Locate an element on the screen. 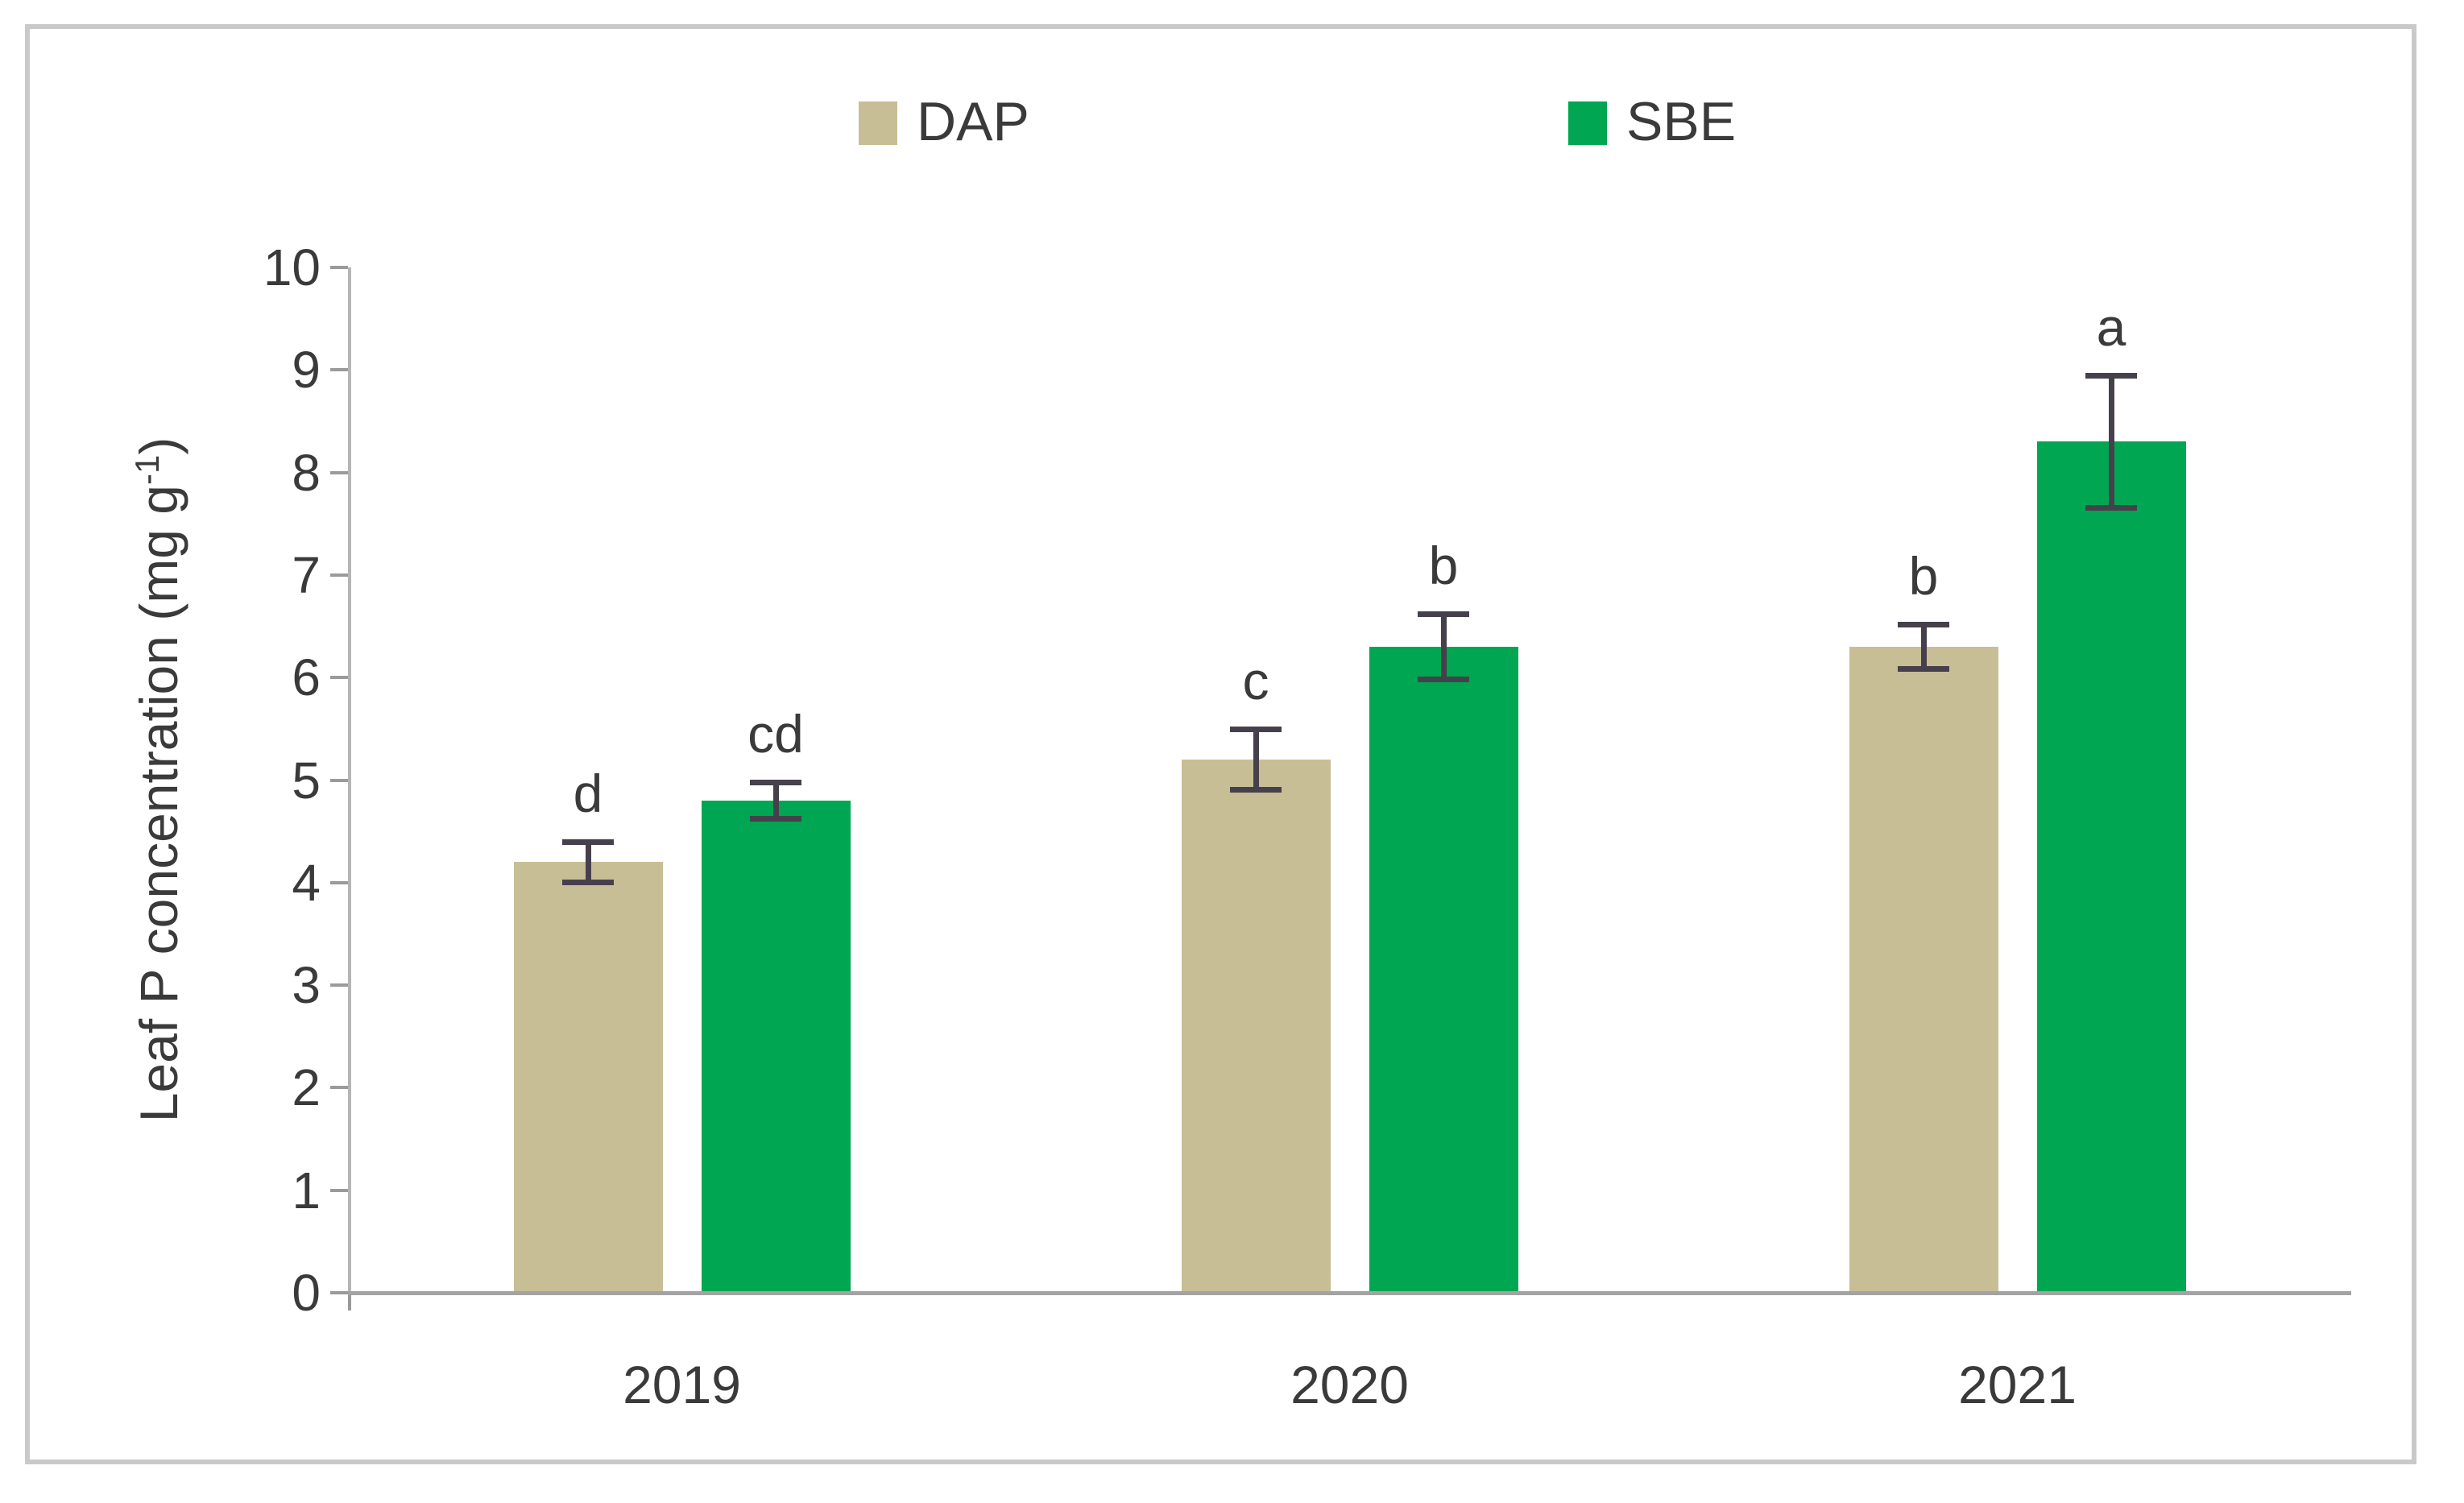 Image resolution: width=2464 pixels, height=1503 pixels. error-bar-dap-2021 is located at coordinates (1923, 646).